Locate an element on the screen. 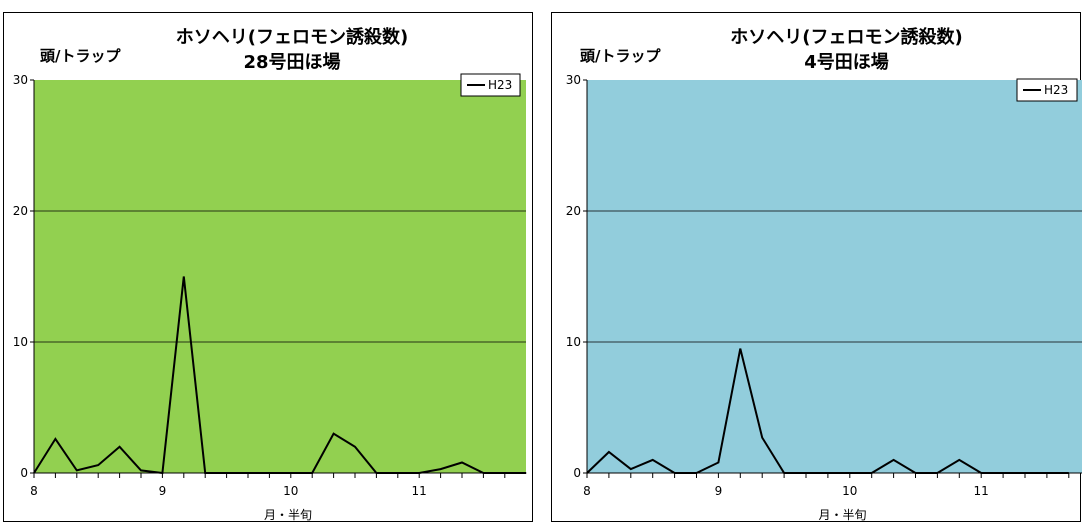 The width and height of the screenshot is (1083, 523). series-line is located at coordinates (827, 411).